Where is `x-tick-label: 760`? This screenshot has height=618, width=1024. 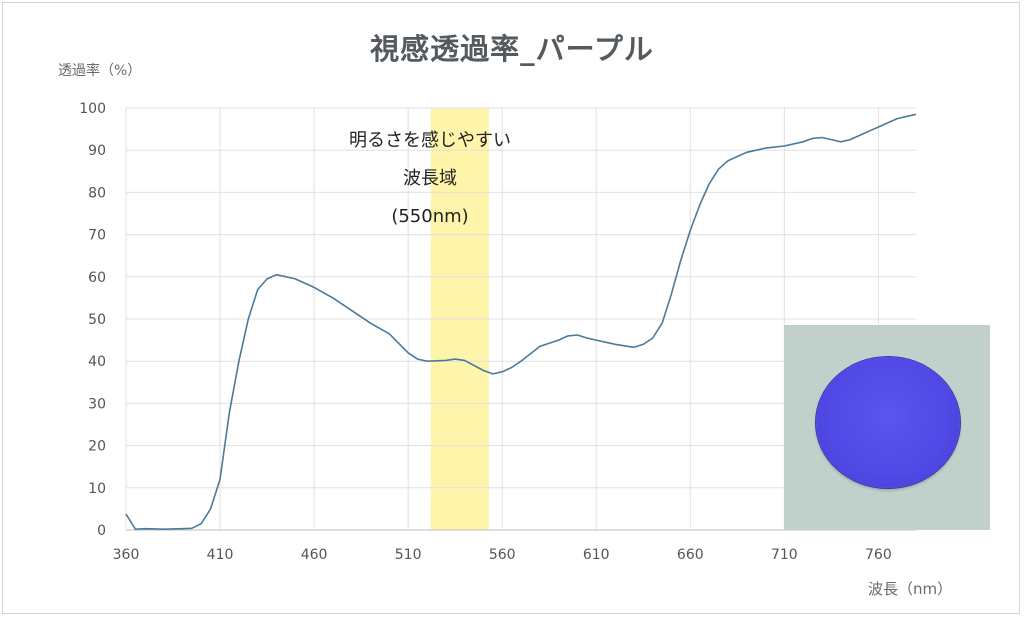
x-tick-label: 760 is located at coordinates (878, 555).